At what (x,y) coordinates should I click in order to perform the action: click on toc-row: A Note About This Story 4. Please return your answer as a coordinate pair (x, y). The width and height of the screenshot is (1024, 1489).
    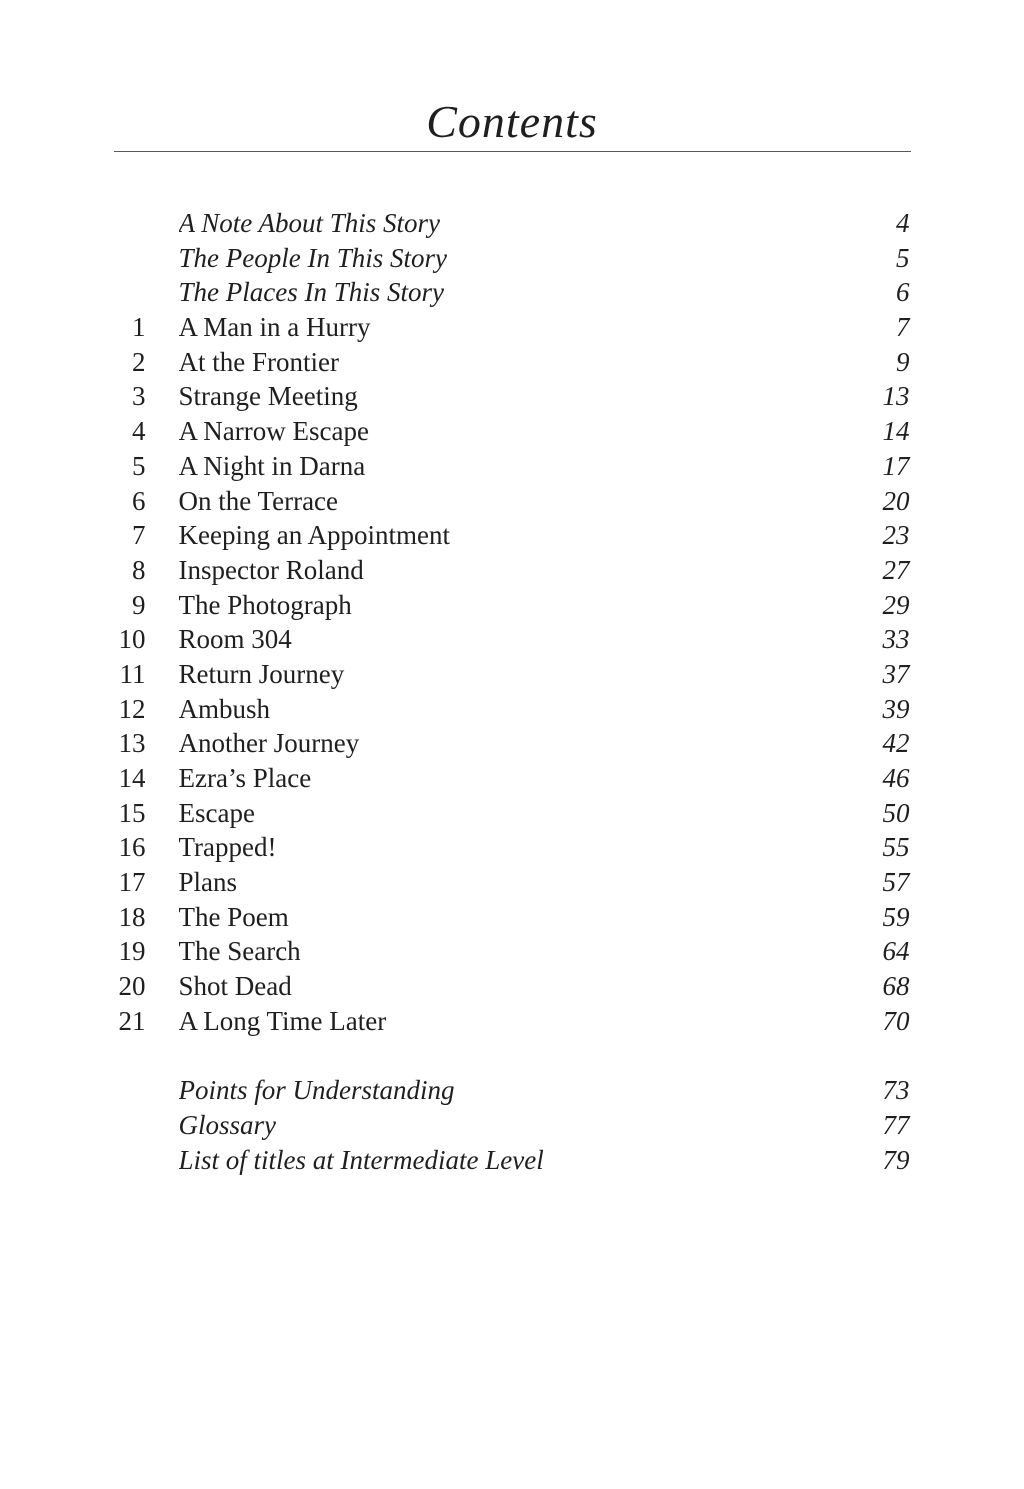
    Looking at the image, I should click on (512, 223).